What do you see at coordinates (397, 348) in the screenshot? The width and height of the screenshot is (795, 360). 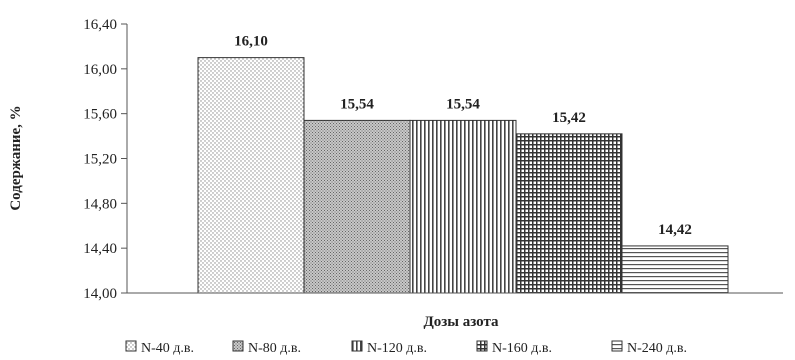 I see `legend-label-3: N-120 д.в.` at bounding box center [397, 348].